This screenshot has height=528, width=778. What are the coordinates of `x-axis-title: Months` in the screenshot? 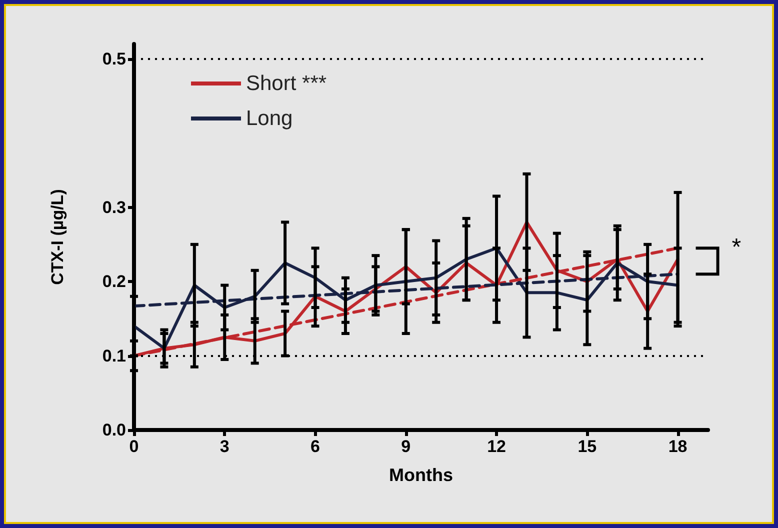 It's located at (421, 475).